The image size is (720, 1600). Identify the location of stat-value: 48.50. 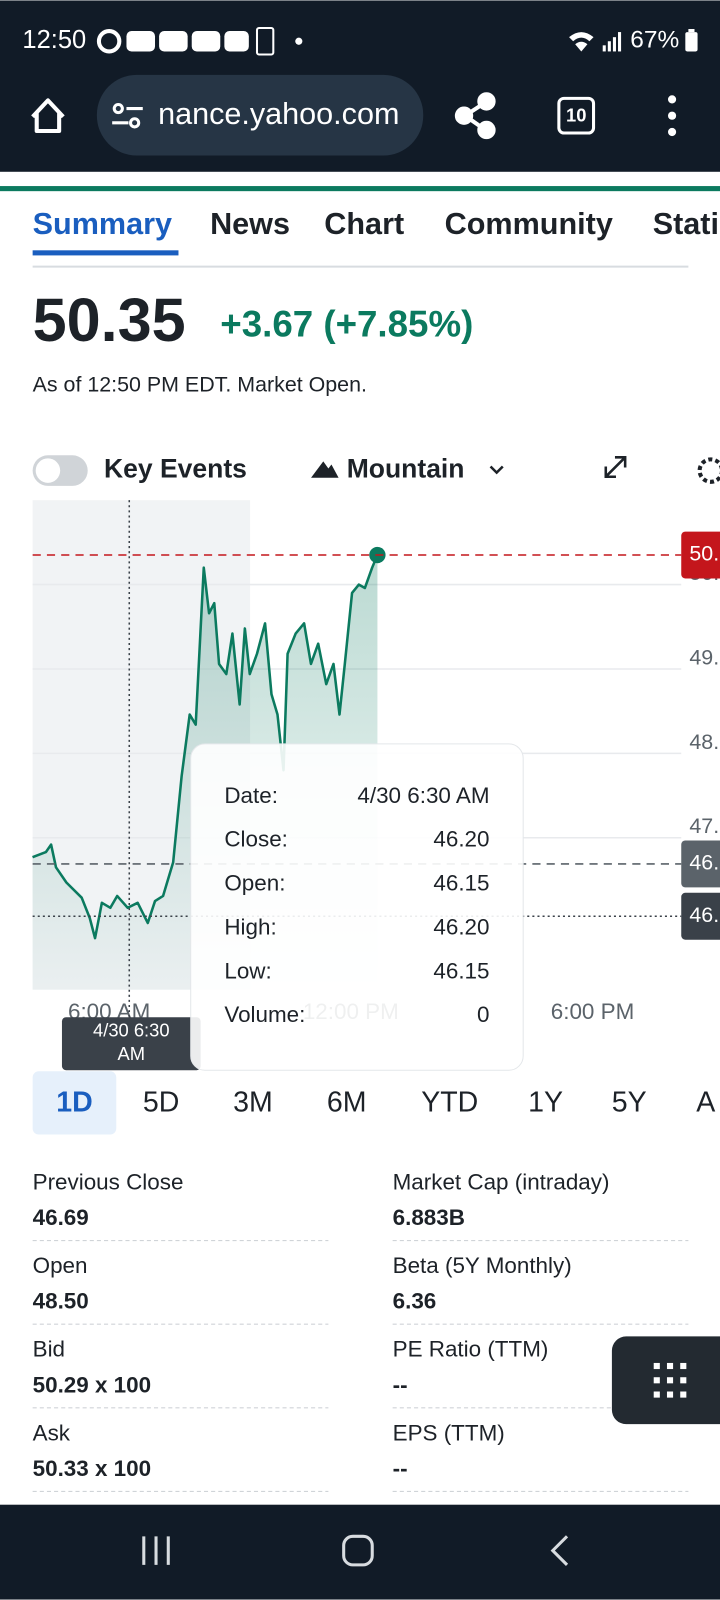
(61, 1301).